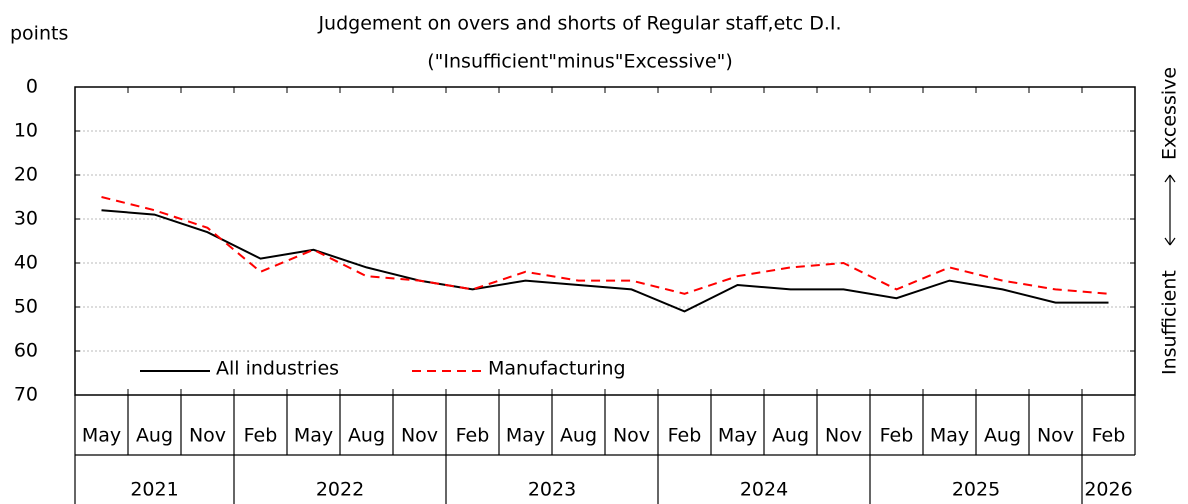  I want to click on y-tick-label: 60, so click(26, 351).